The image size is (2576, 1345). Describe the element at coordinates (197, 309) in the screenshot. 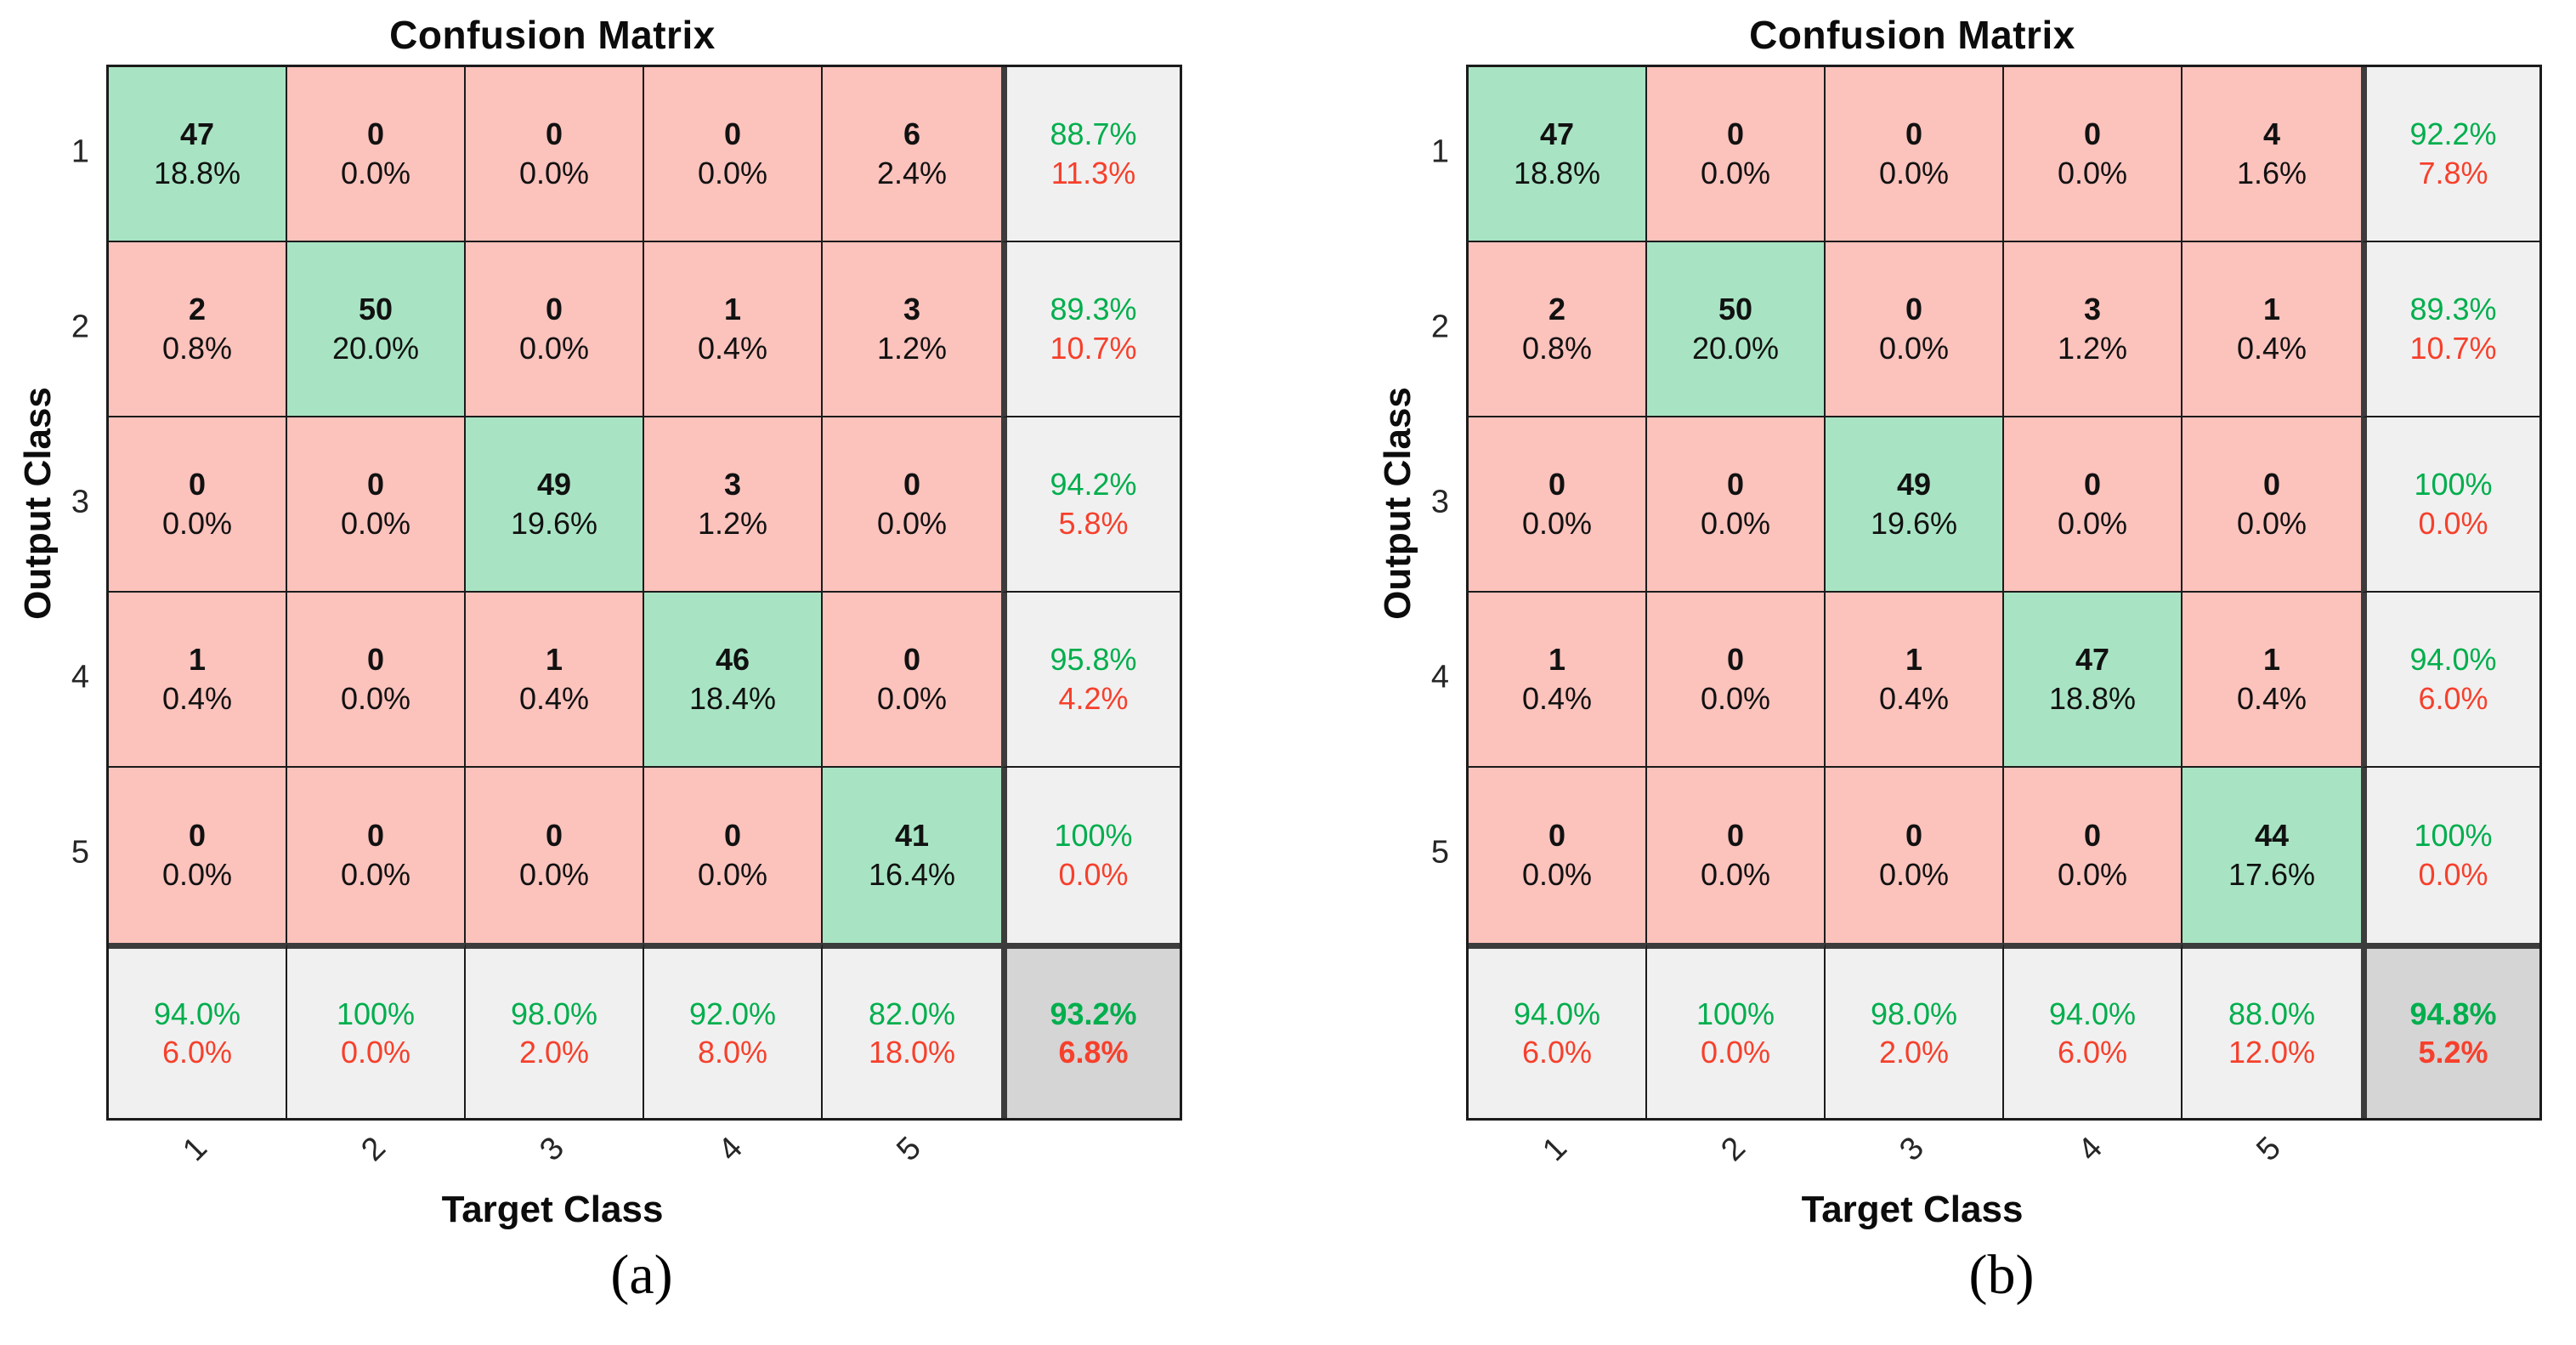

I see `cell-count: 2` at that location.